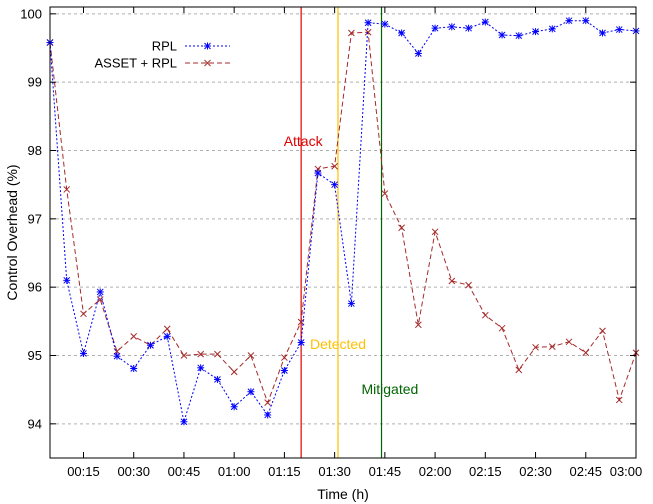  Describe the element at coordinates (435, 471) in the screenshot. I see `x-tick-label: 02:00` at that location.